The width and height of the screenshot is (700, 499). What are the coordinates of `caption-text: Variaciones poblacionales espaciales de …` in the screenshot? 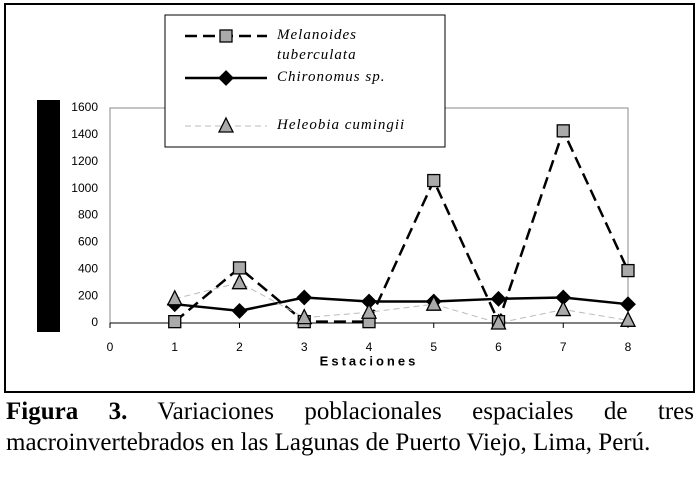 It's located at (350, 427).